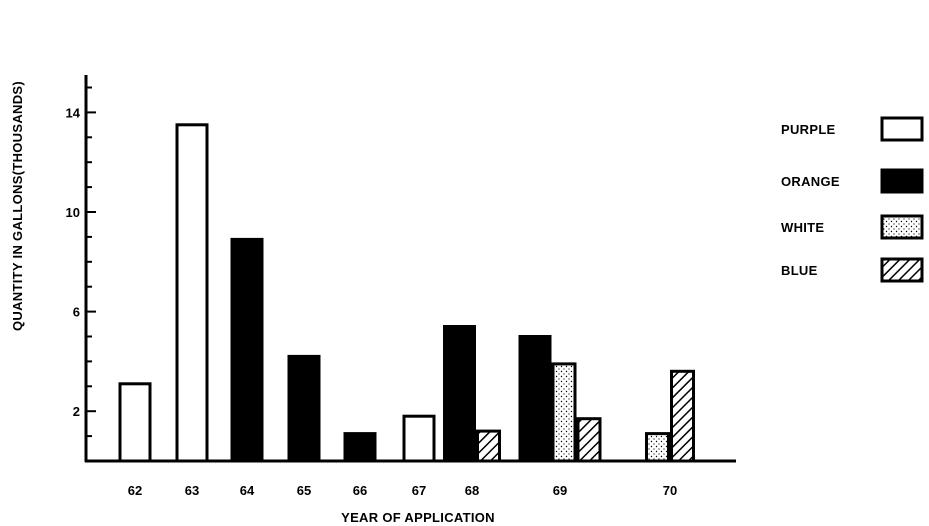 This screenshot has height=526, width=929. What do you see at coordinates (902, 129) in the screenshot?
I see `legend-swatch-purple` at bounding box center [902, 129].